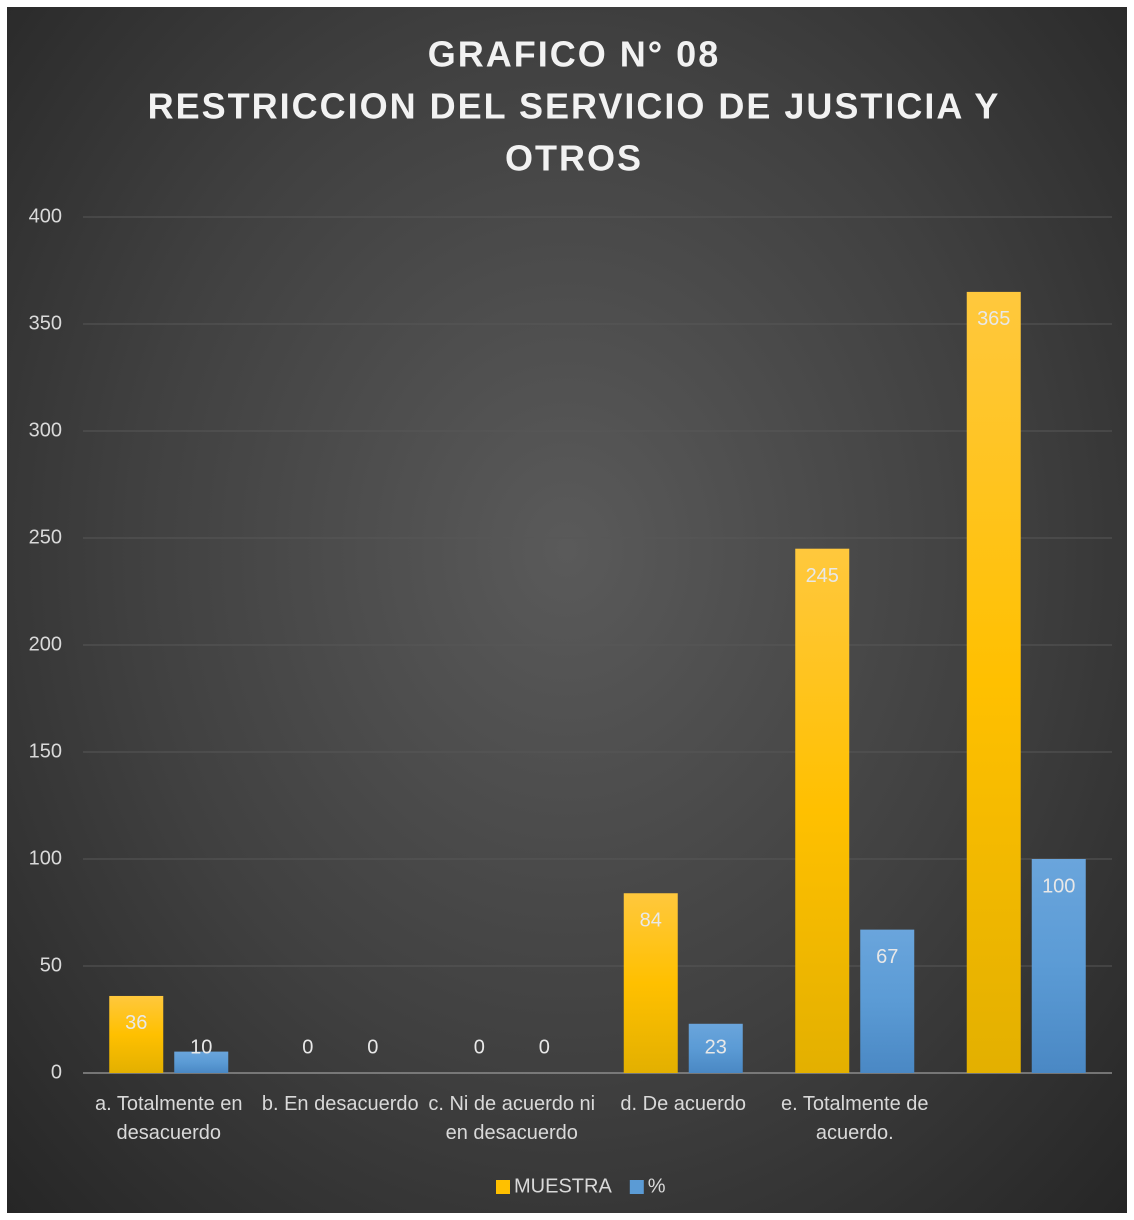  What do you see at coordinates (45, 858) in the screenshot?
I see `y-tick-label: 100` at bounding box center [45, 858].